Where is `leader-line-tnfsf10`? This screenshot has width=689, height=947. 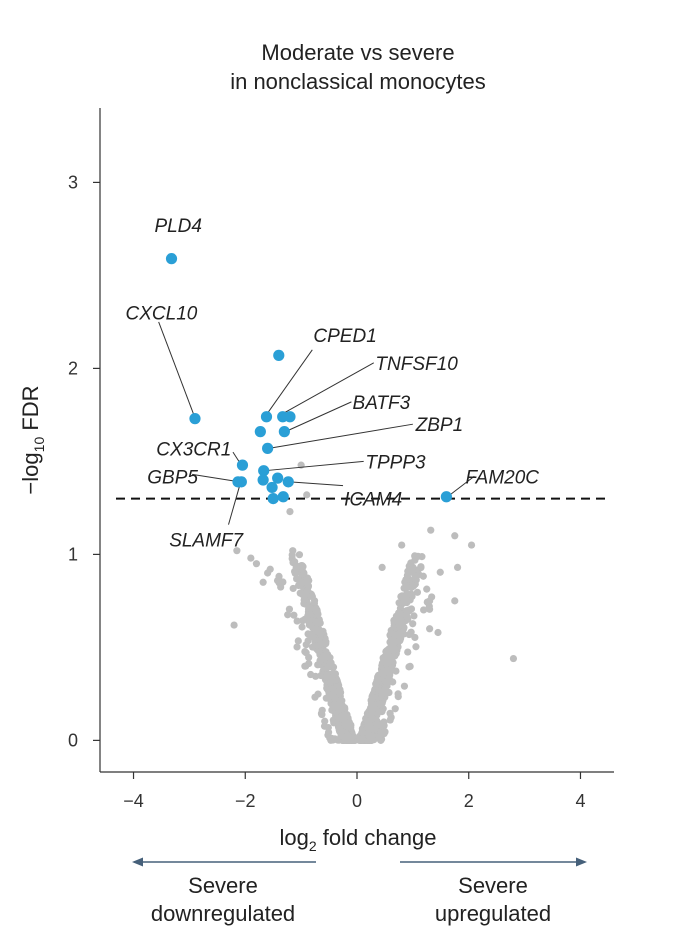
leader-line-tnfsf10 is located at coordinates (329, 388).